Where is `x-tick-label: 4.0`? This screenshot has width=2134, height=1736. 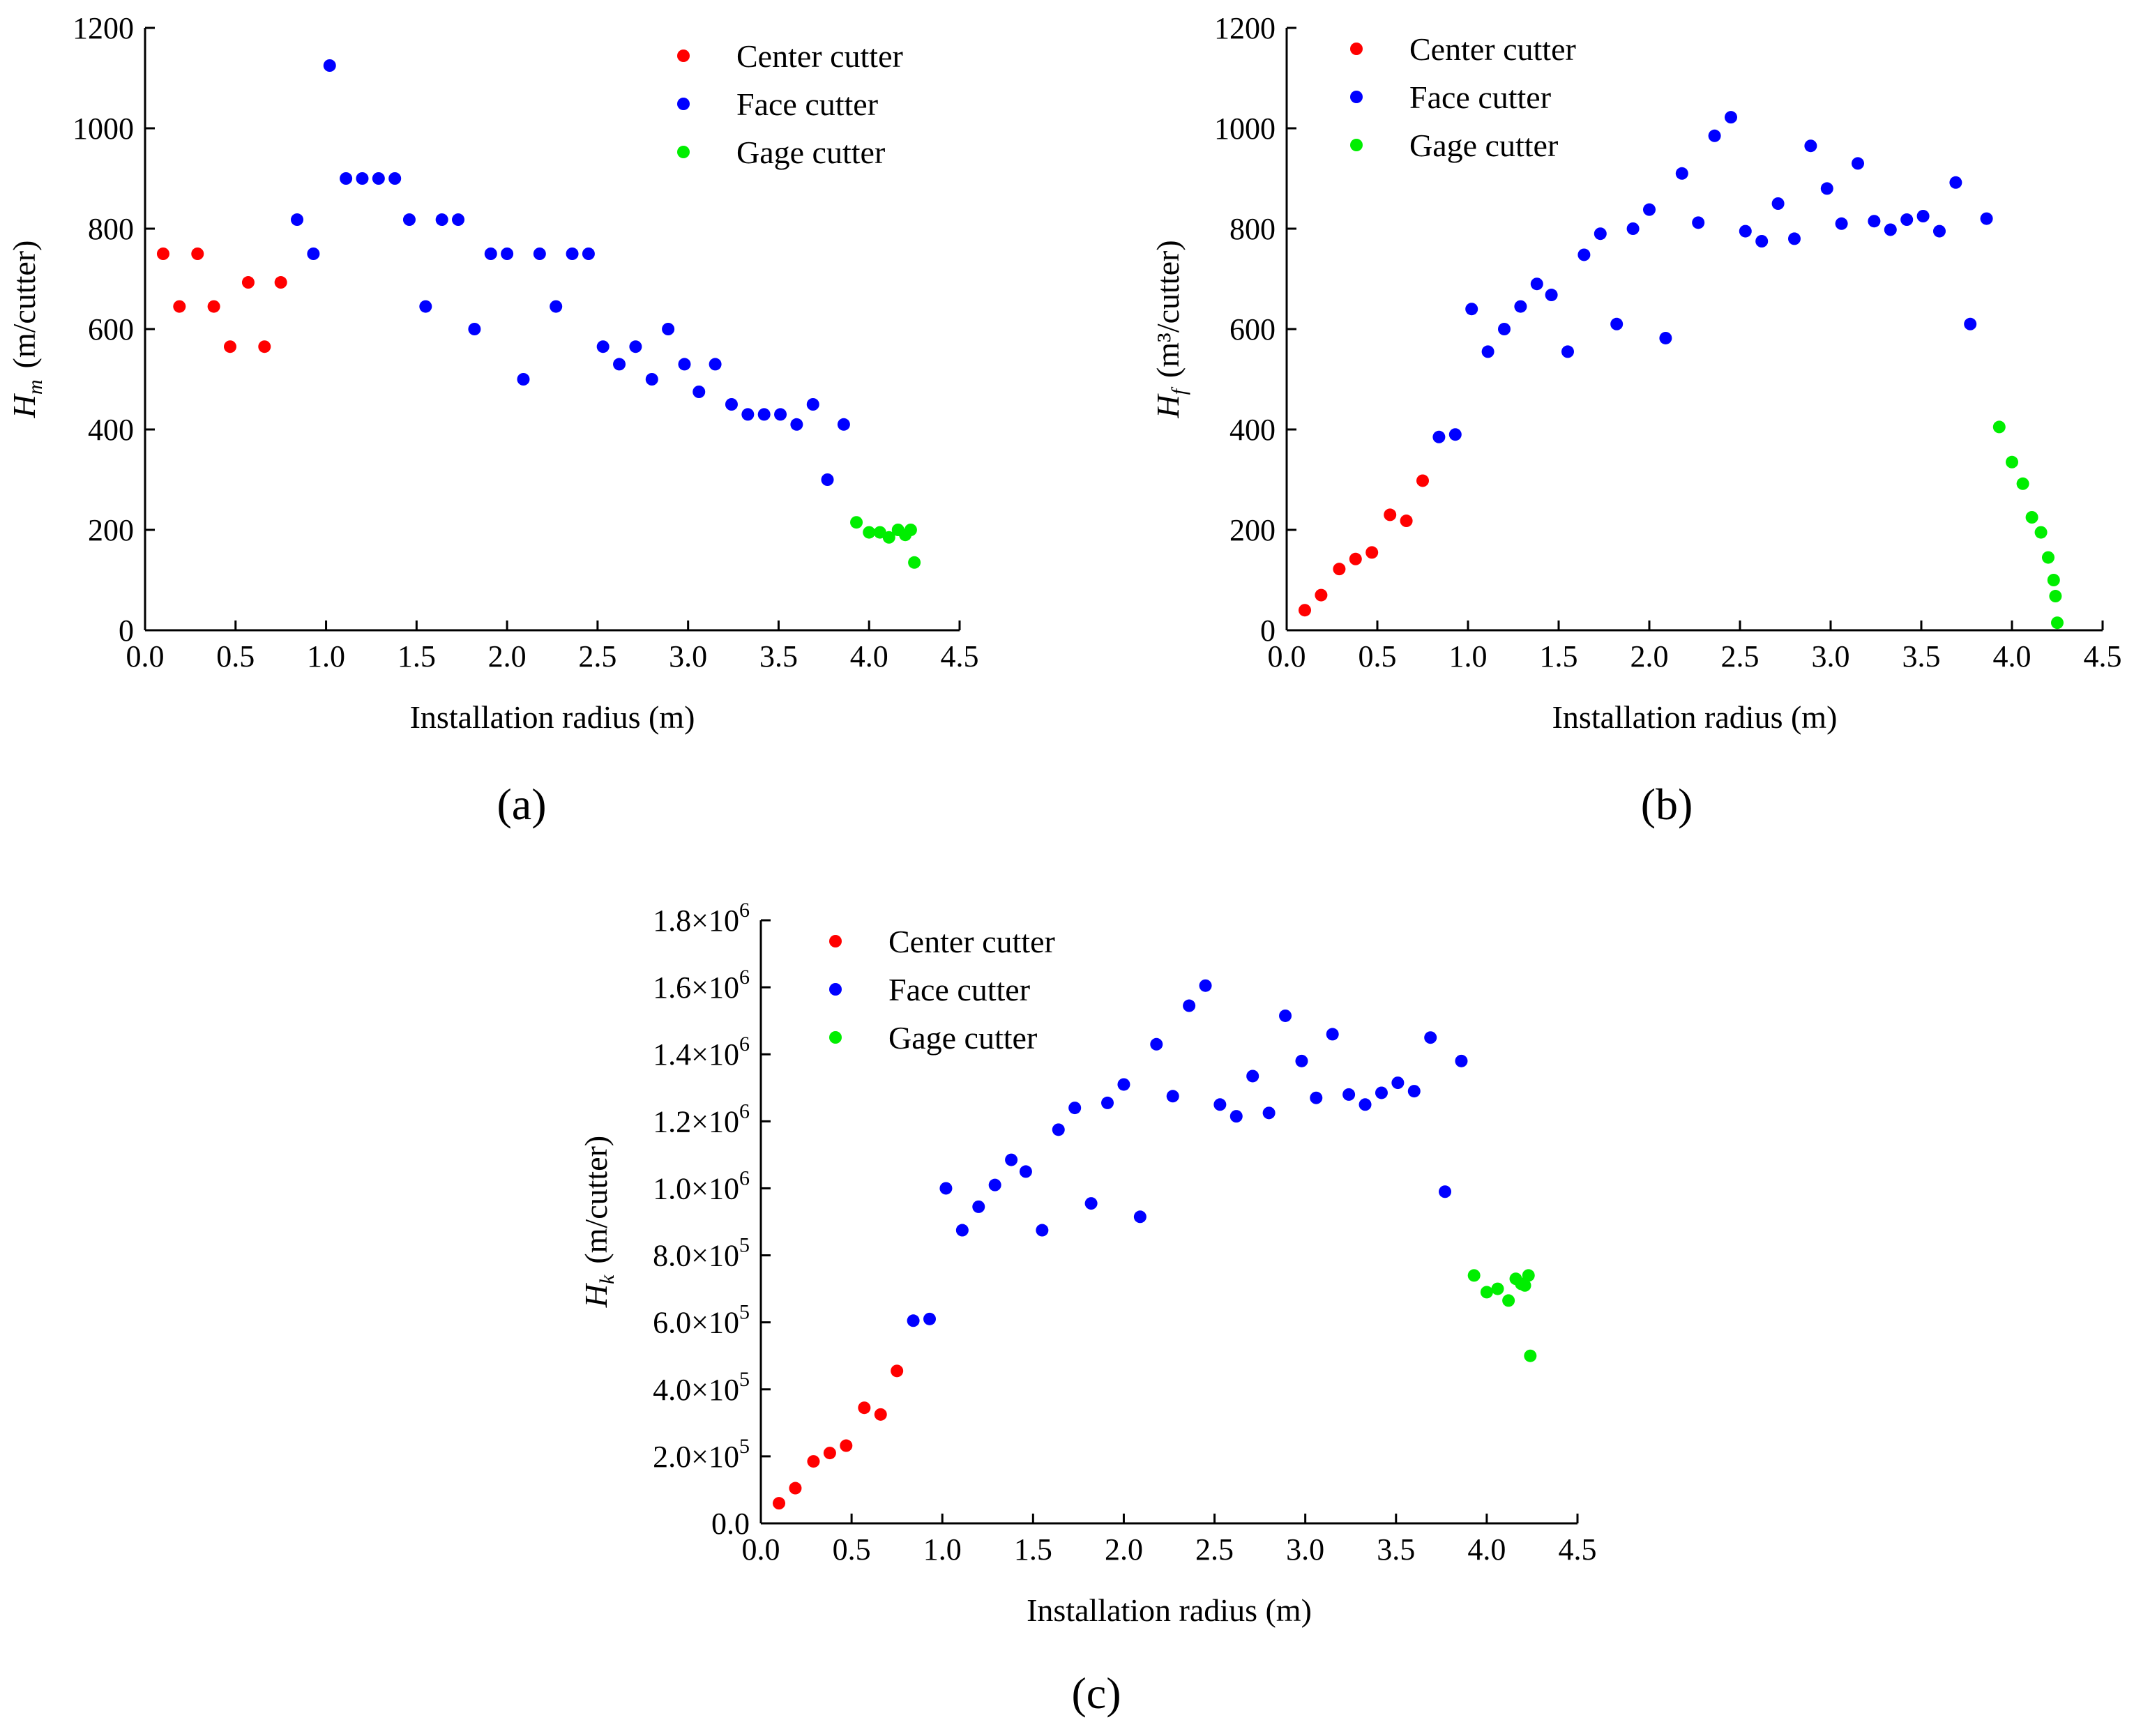
x-tick-label: 4.0 is located at coordinates (2012, 656).